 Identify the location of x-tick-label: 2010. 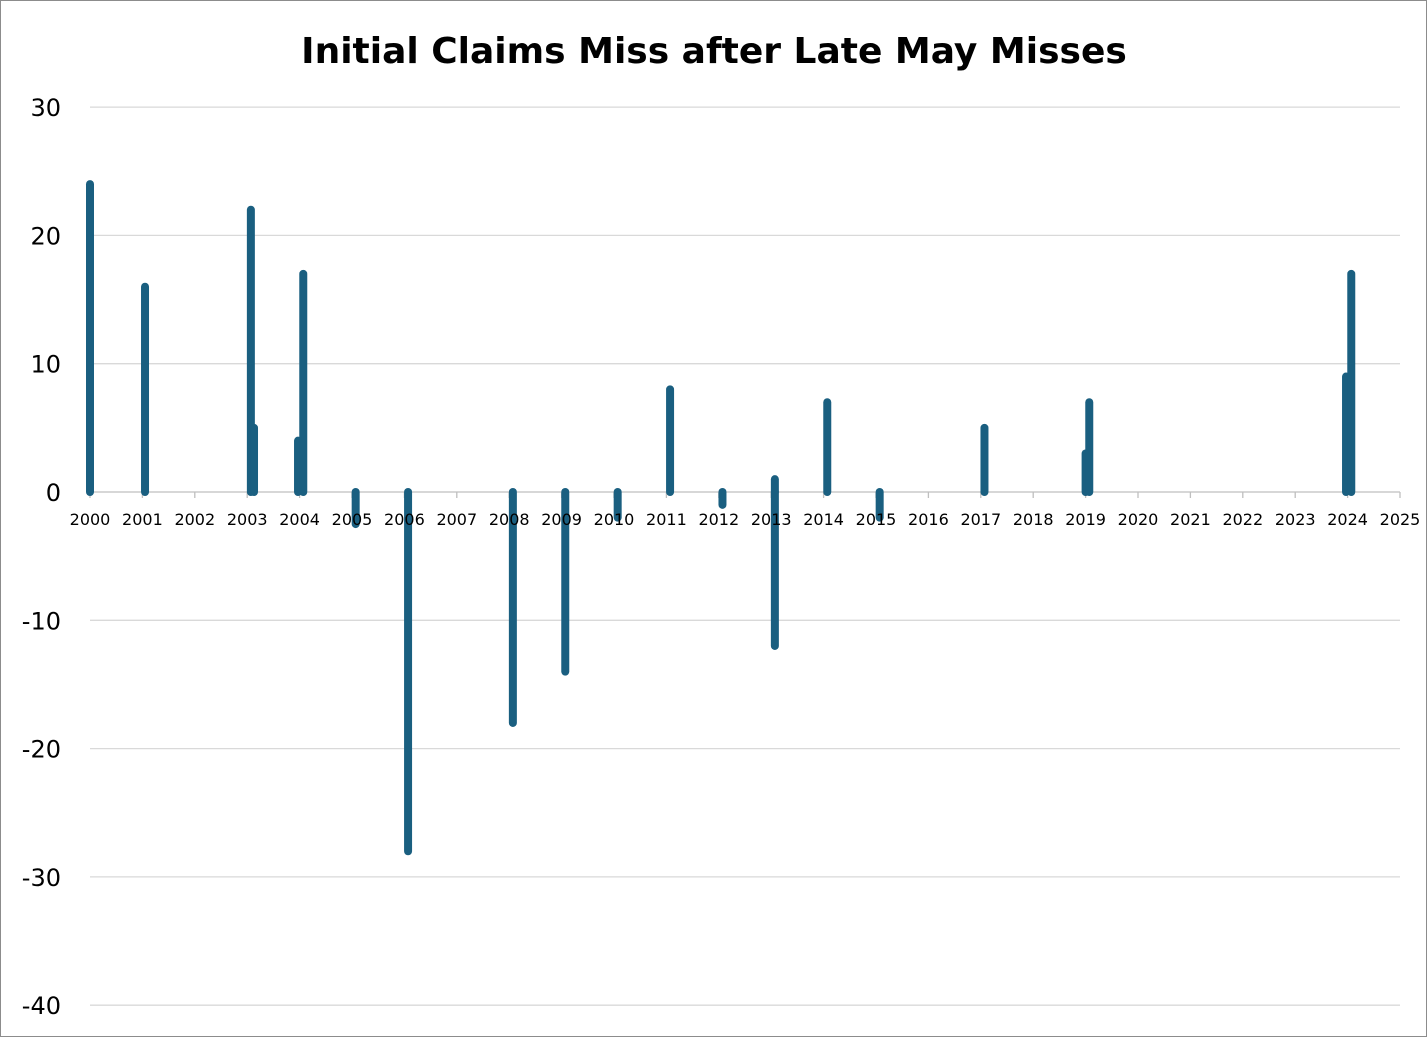
(614, 519).